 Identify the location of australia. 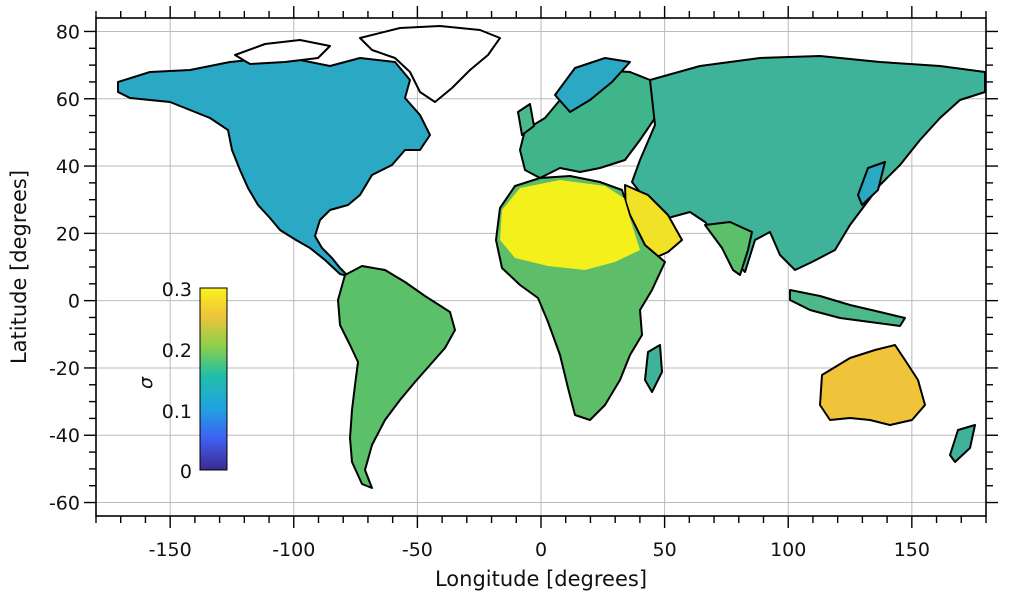
(872, 385).